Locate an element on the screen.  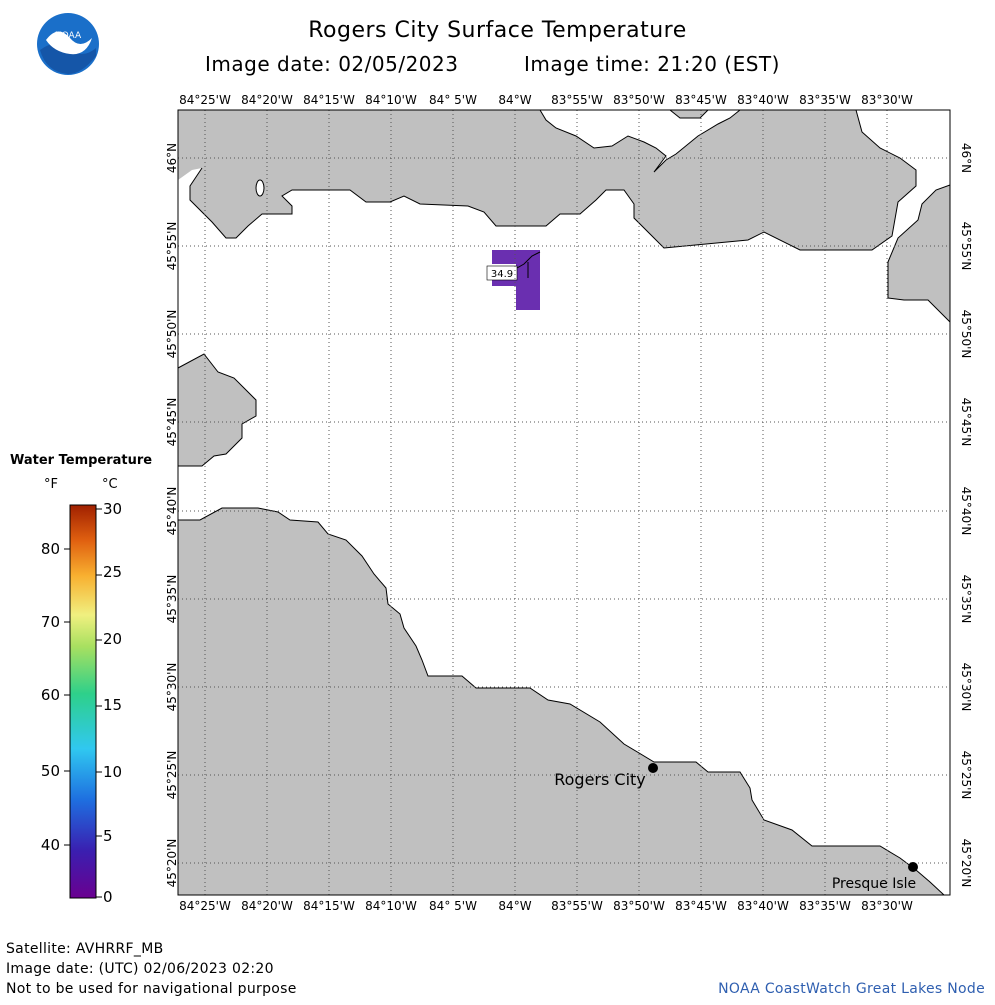
legend-c-tick: 20 is located at coordinates (112, 639).